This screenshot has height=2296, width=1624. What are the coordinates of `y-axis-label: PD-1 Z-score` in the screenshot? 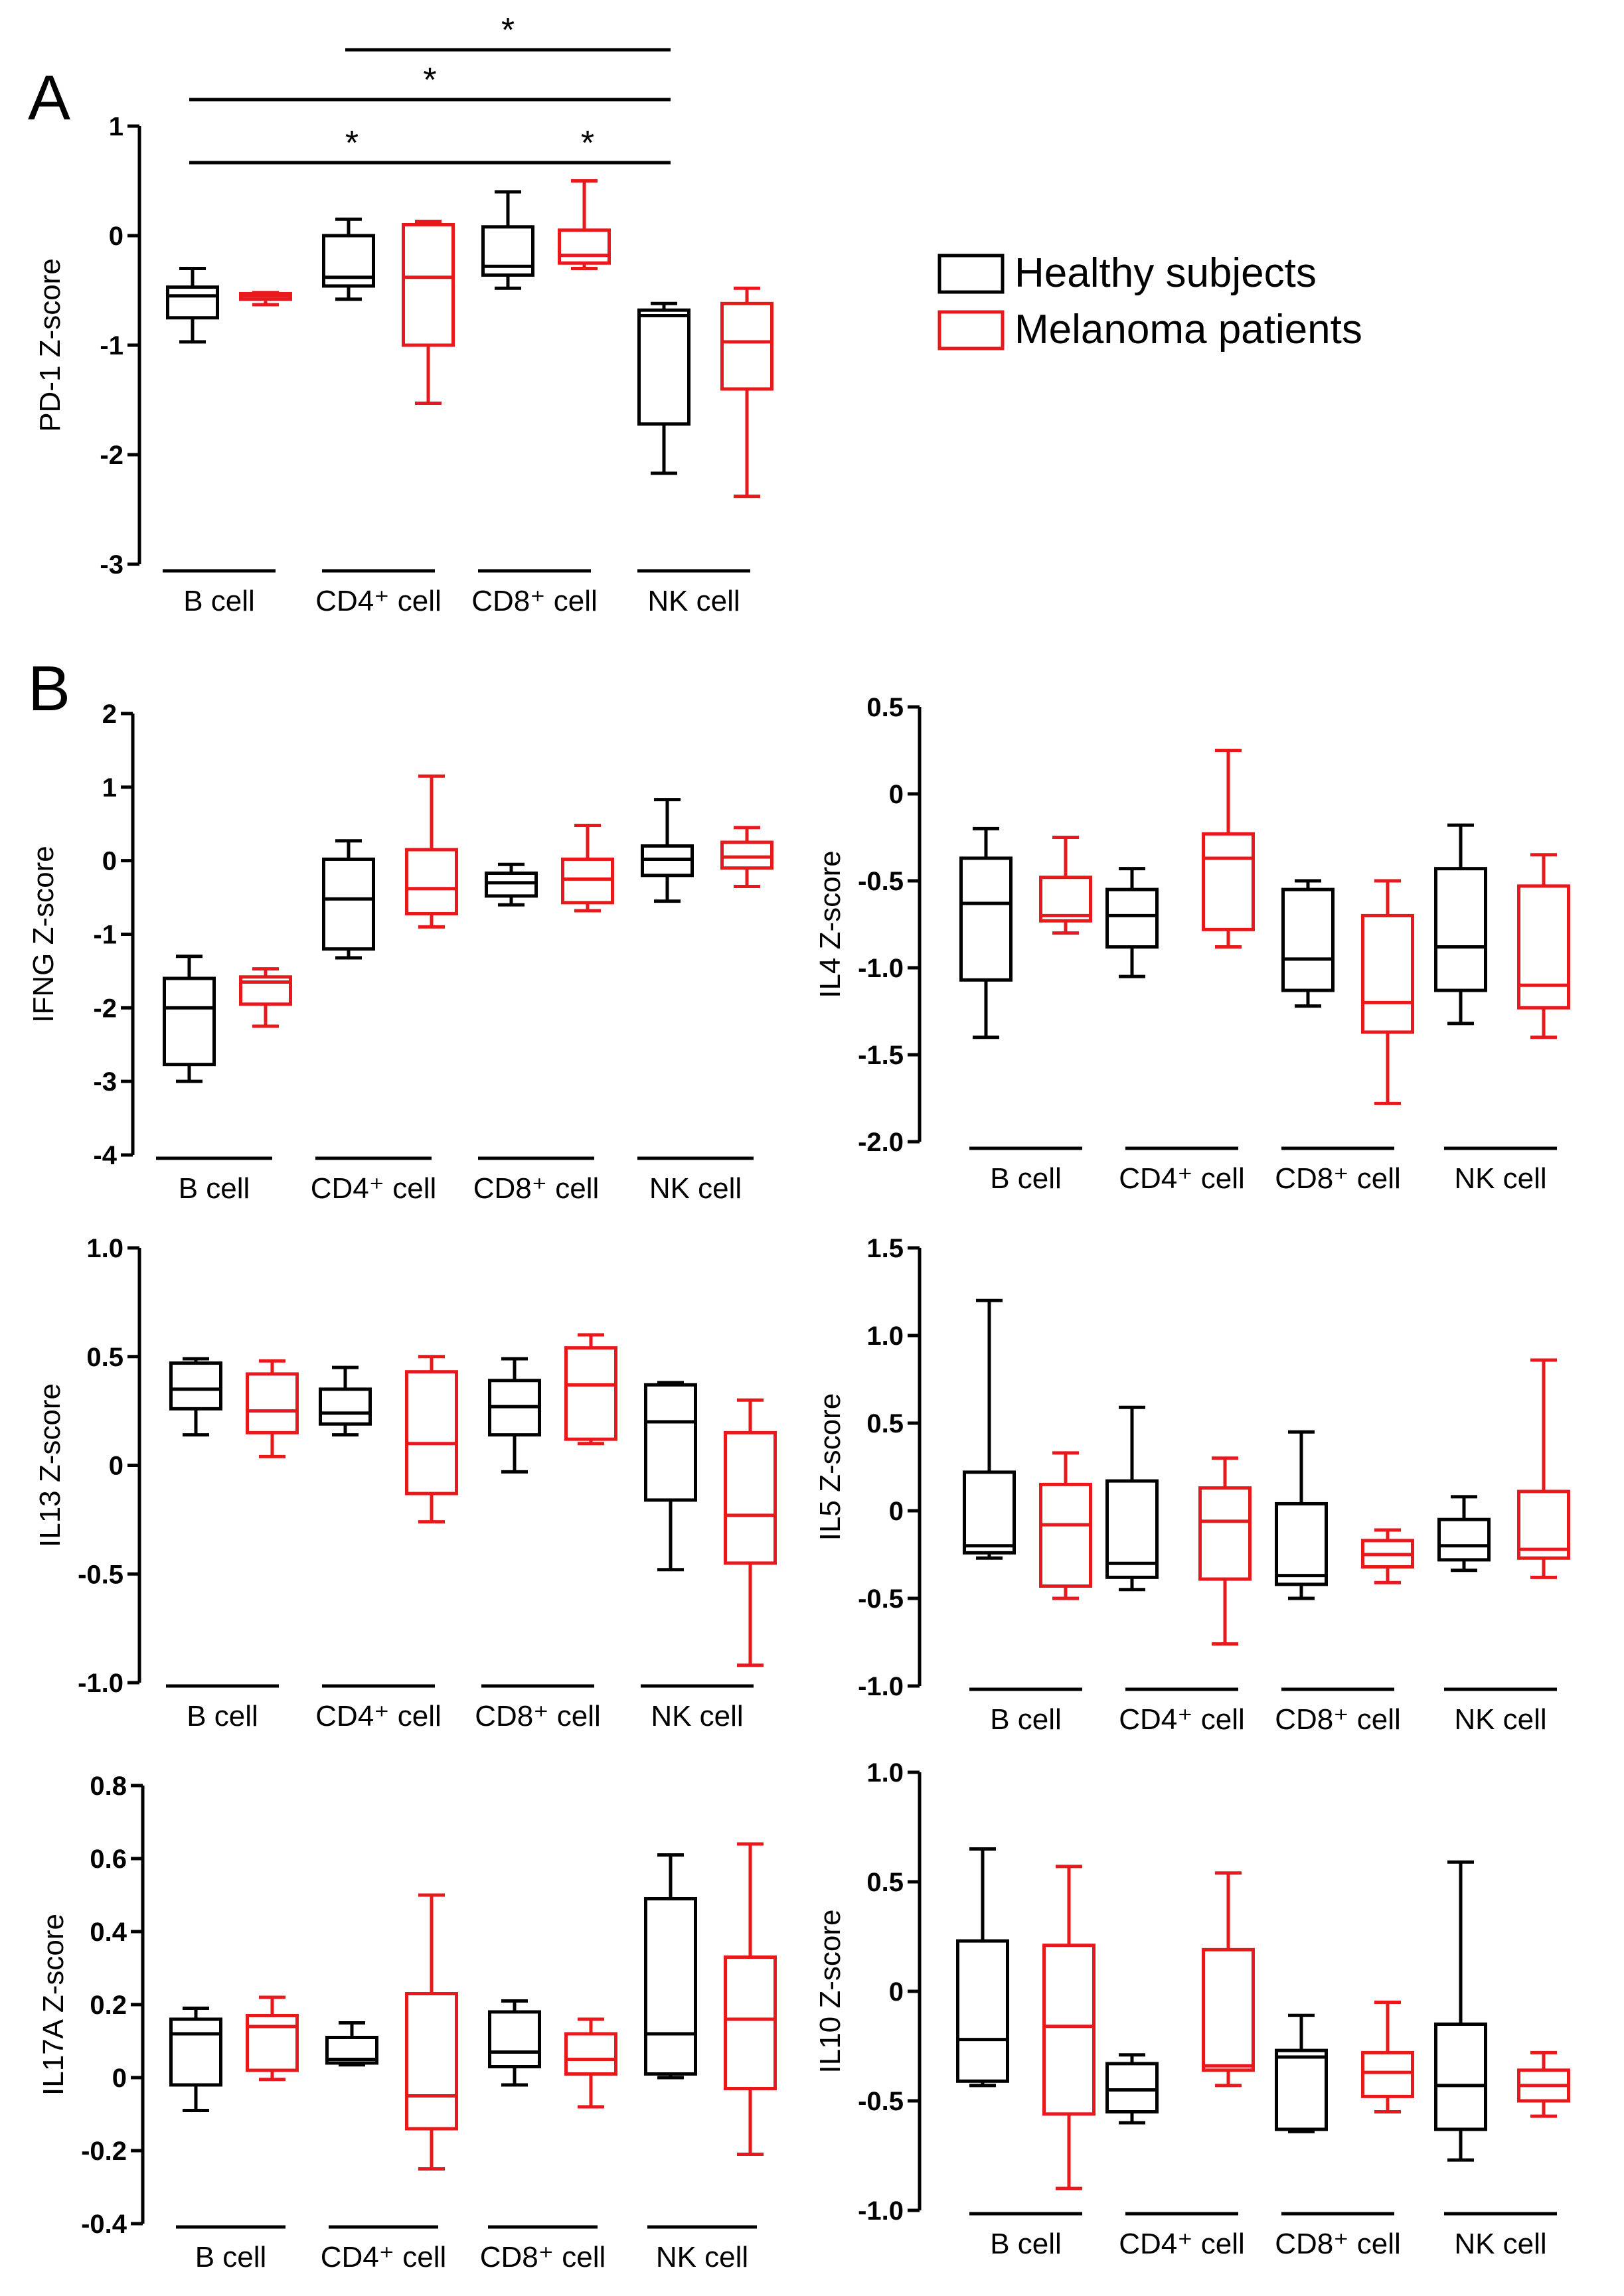 It's located at (50, 345).